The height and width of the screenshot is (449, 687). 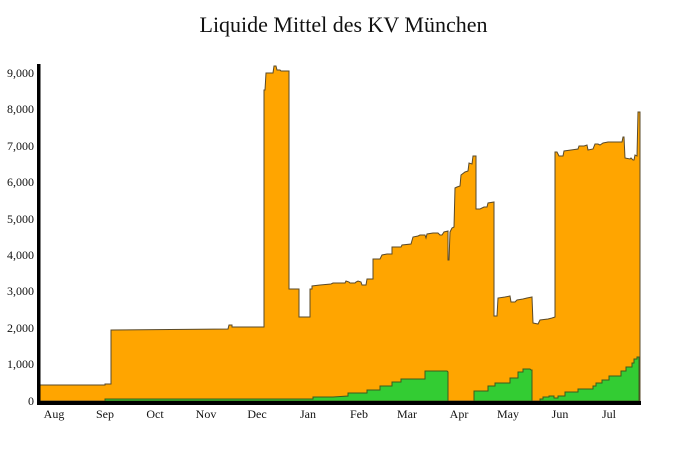 What do you see at coordinates (105, 414) in the screenshot?
I see `x-tick-sep: Sep` at bounding box center [105, 414].